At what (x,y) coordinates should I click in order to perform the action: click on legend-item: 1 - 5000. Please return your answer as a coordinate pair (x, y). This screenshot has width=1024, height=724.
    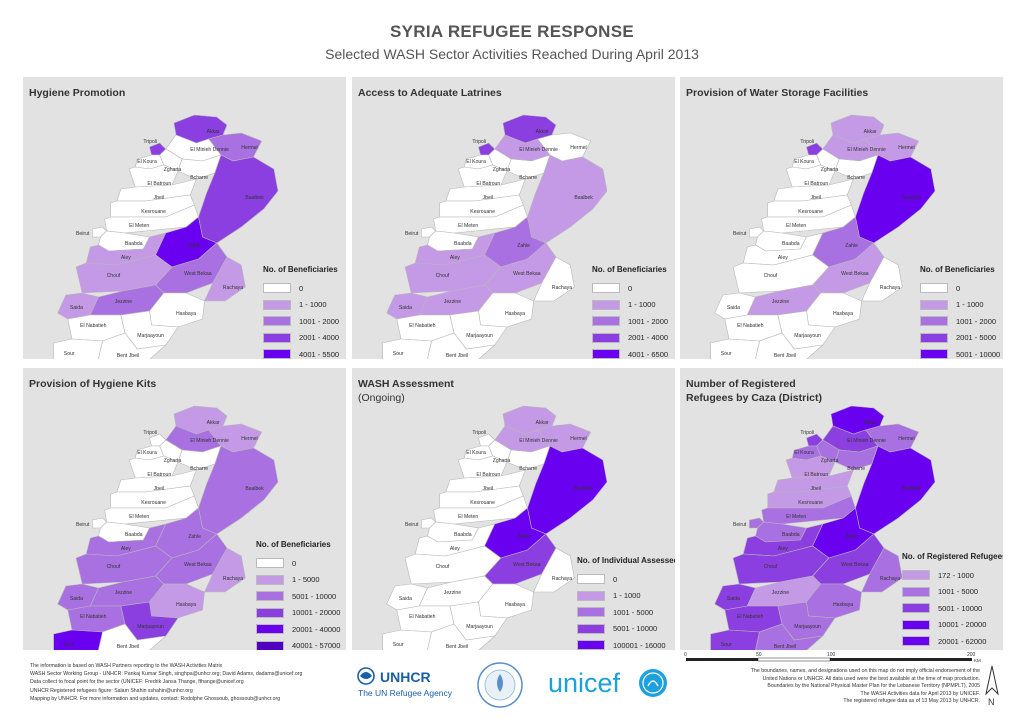
    Looking at the image, I should click on (301, 580).